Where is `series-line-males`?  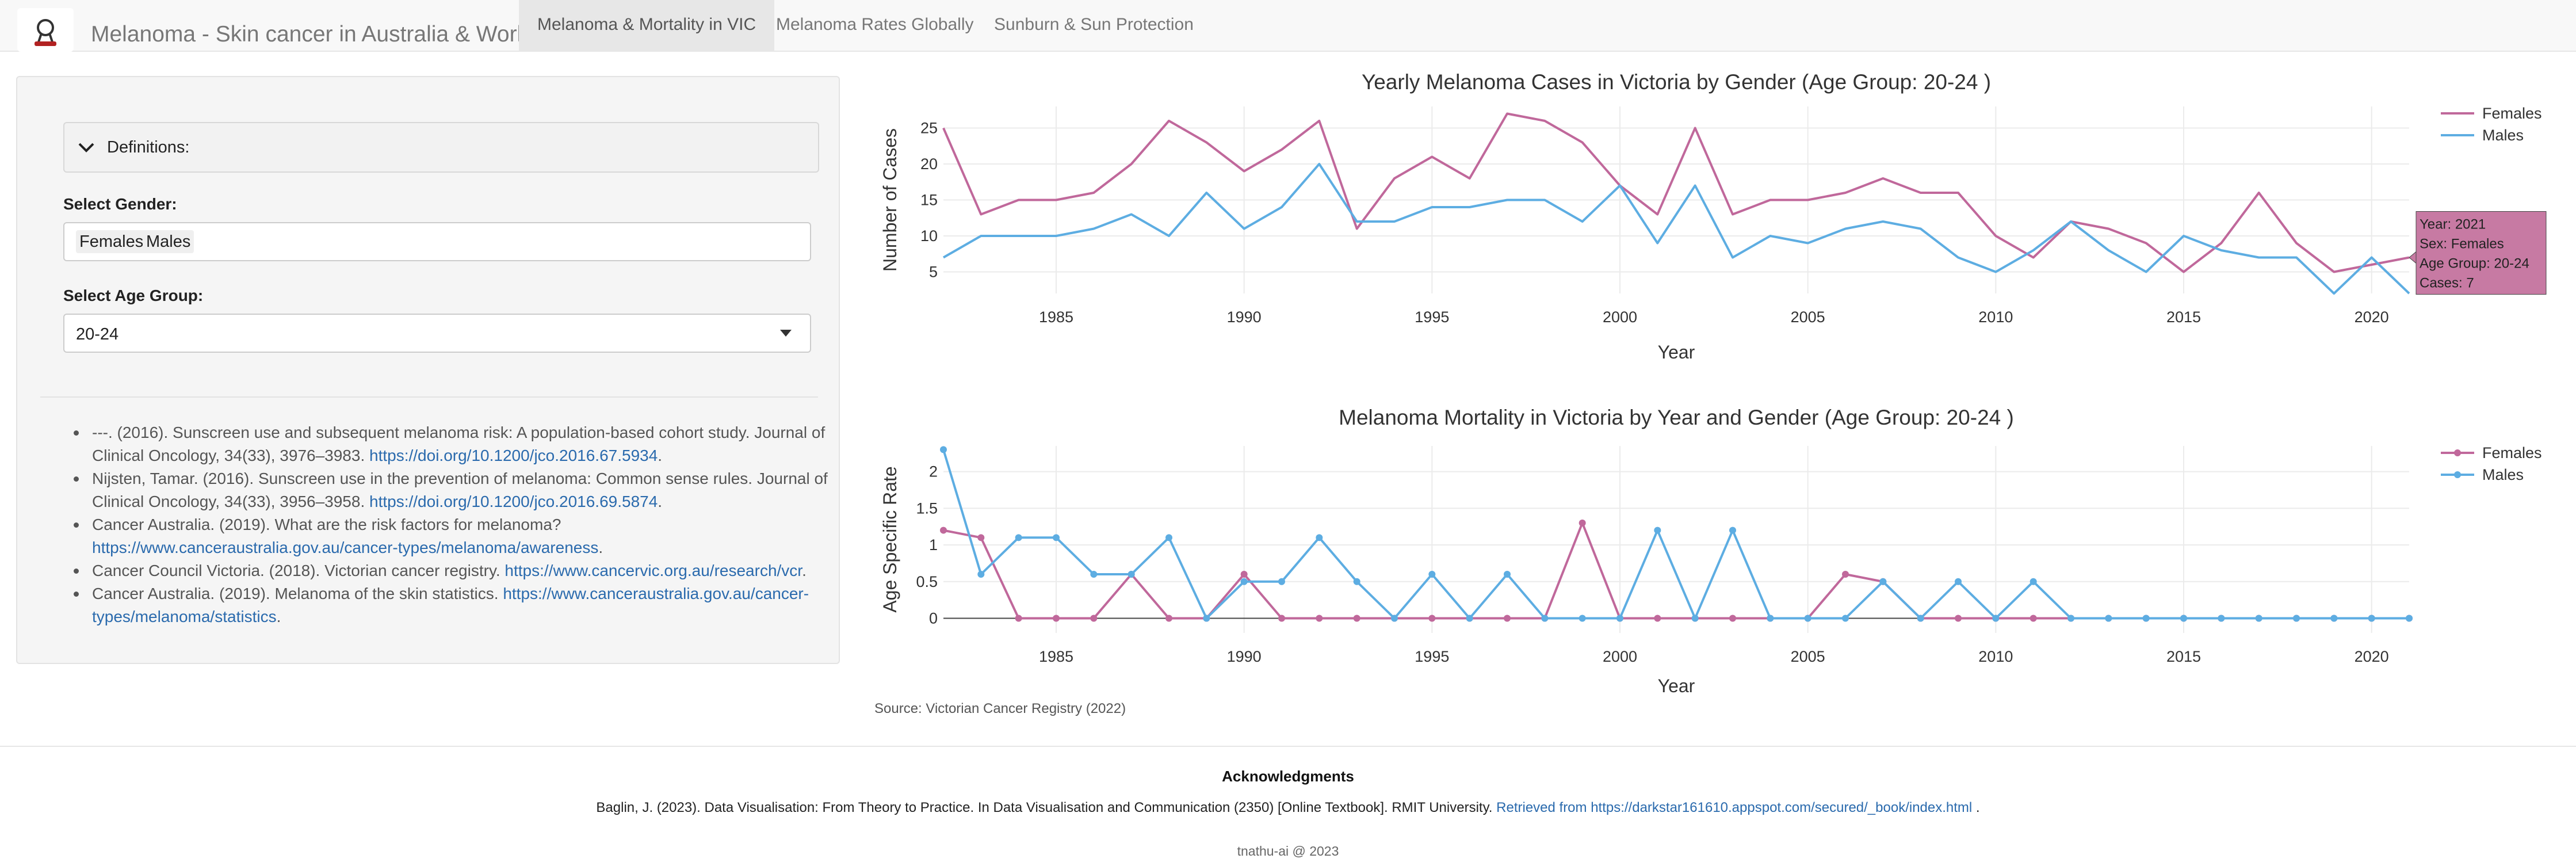 series-line-males is located at coordinates (1675, 534).